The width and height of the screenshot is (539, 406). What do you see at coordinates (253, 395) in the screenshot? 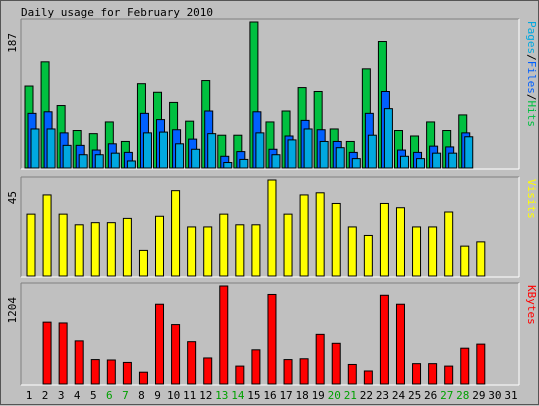
I see `x-tick-label-day-15: 15` at bounding box center [253, 395].